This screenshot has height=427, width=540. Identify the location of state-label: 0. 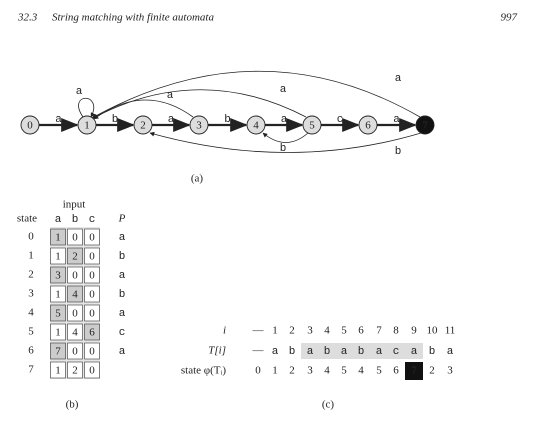
(30, 126).